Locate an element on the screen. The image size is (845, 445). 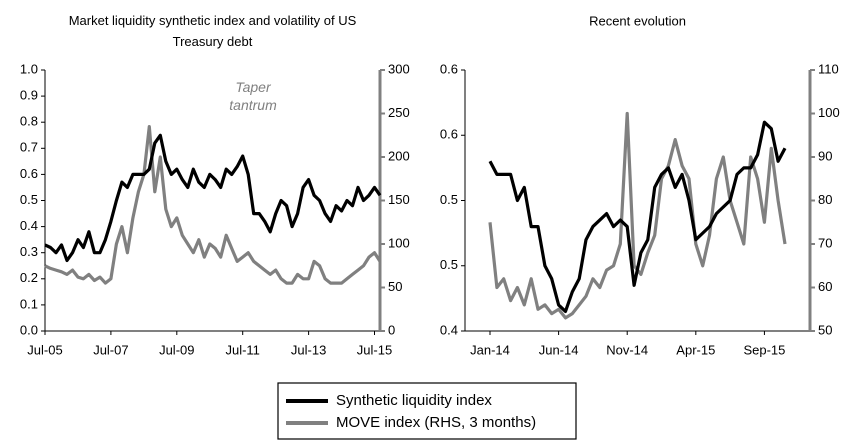
y-tick-label: 0.0 is located at coordinates (29, 329).